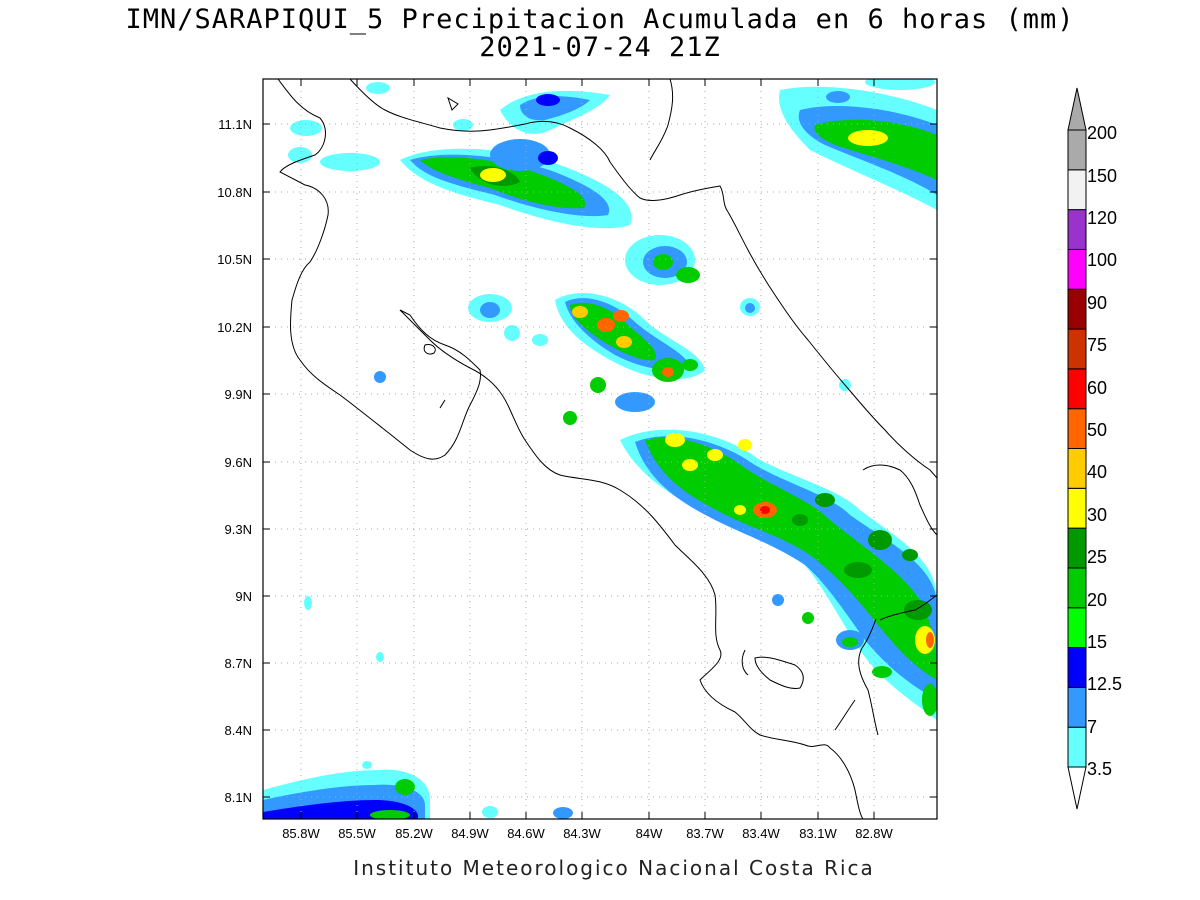 The width and height of the screenshot is (1200, 900). Describe the element at coordinates (582, 833) in the screenshot. I see `x-tick-label: 84.3W` at that location.